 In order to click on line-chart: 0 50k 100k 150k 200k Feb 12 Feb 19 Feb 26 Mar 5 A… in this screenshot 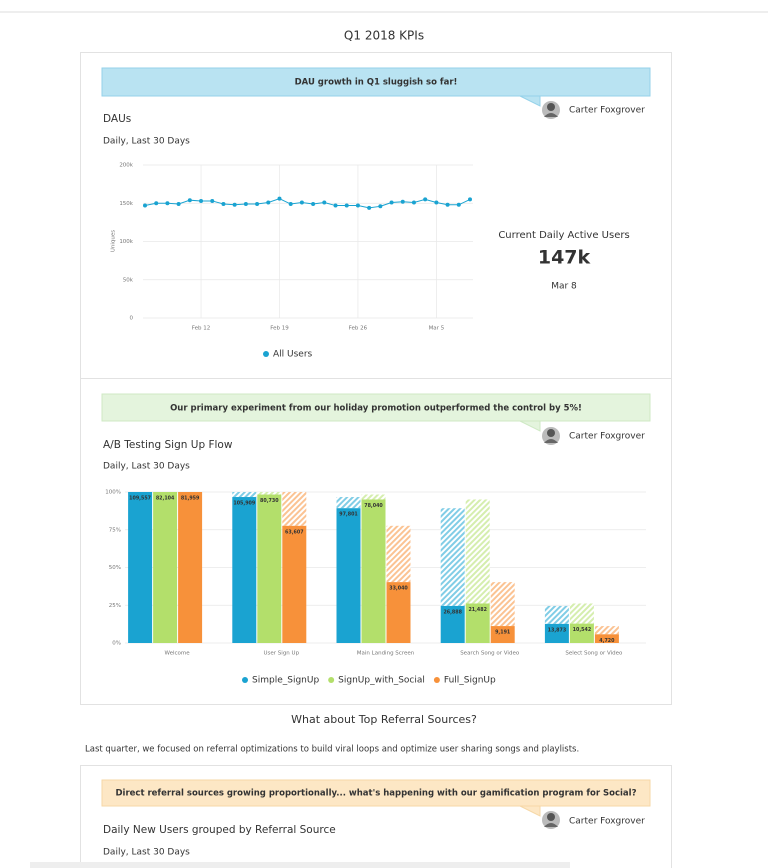, I will do `click(296, 261)`.